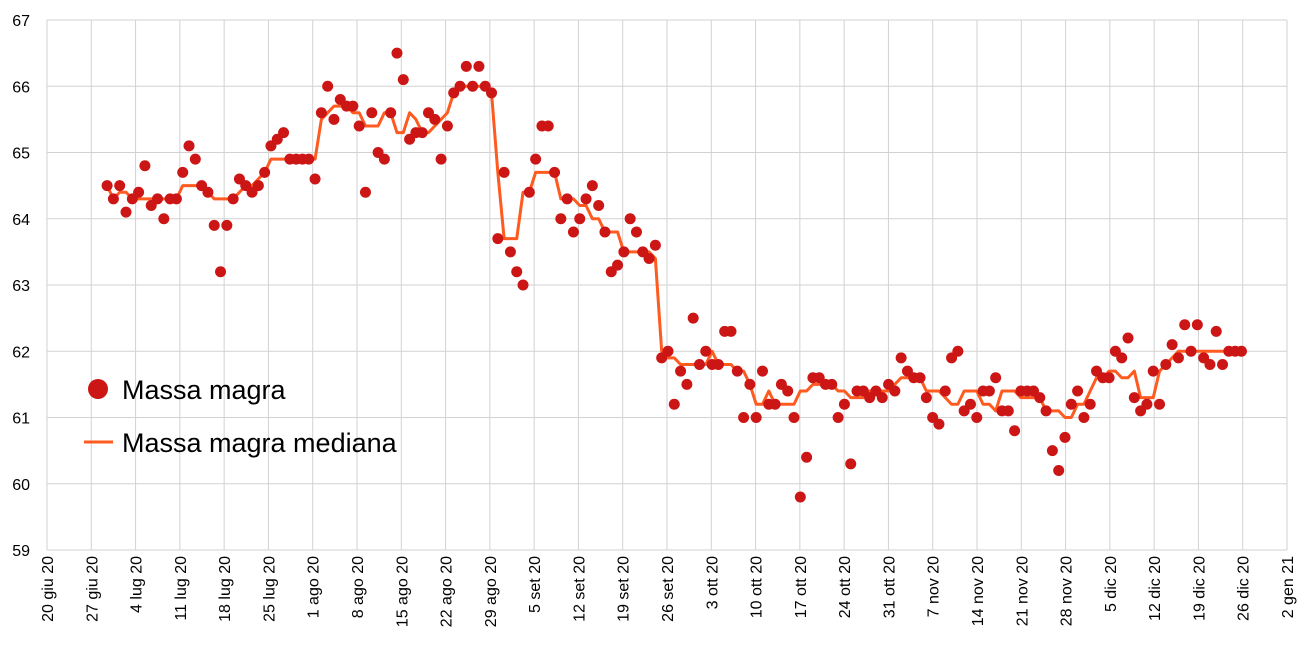 Image resolution: width=1312 pixels, height=665 pixels. What do you see at coordinates (21, 419) in the screenshot?
I see `y-tick-label: 61` at bounding box center [21, 419].